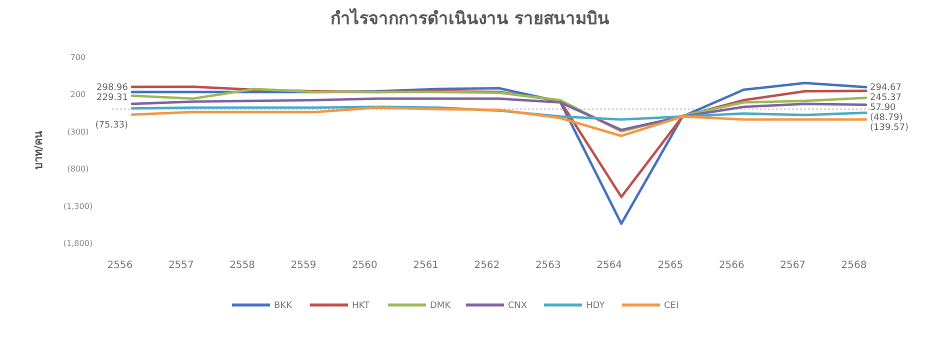 This screenshot has width=940, height=343. Describe the element at coordinates (886, 98) in the screenshot. I see `data-label: 245.37` at that location.